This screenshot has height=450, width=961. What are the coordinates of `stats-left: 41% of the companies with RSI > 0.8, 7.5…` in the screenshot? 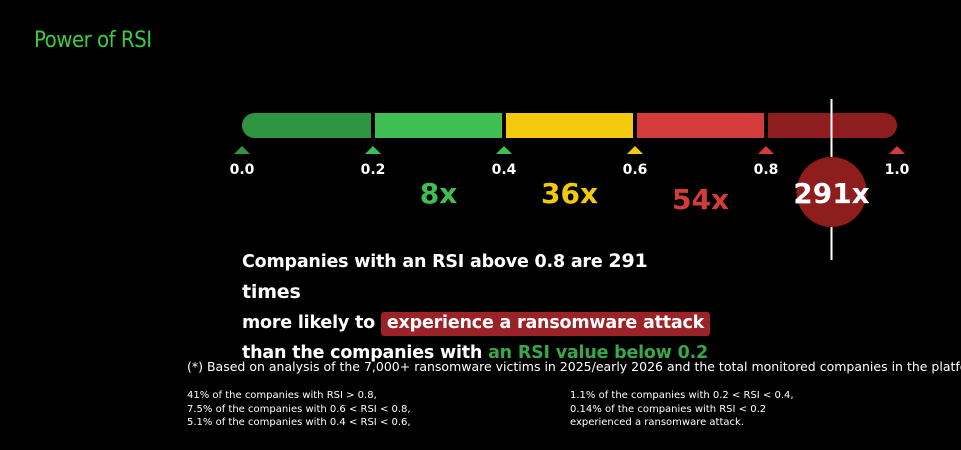 It's located at (299, 409).